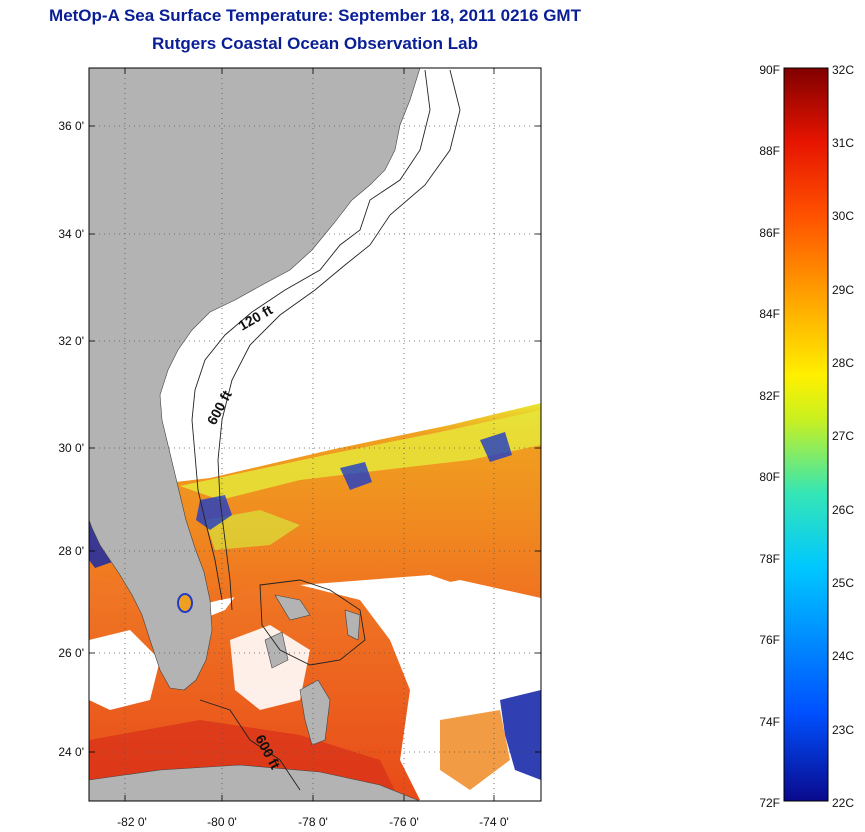  Describe the element at coordinates (843, 143) in the screenshot. I see `cb-c-label: 31C` at that location.